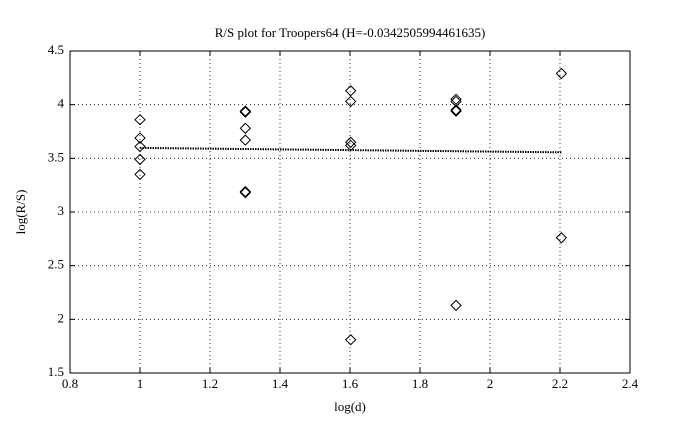 This screenshot has height=430, width=686. I want to click on y-tick-label: 3.5, so click(56, 156).